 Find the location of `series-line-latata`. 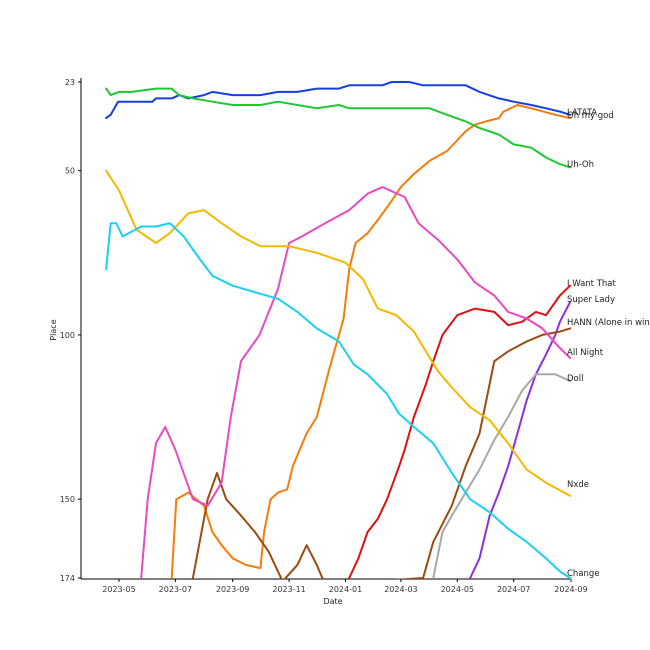

series-line-latata is located at coordinates (338, 100).